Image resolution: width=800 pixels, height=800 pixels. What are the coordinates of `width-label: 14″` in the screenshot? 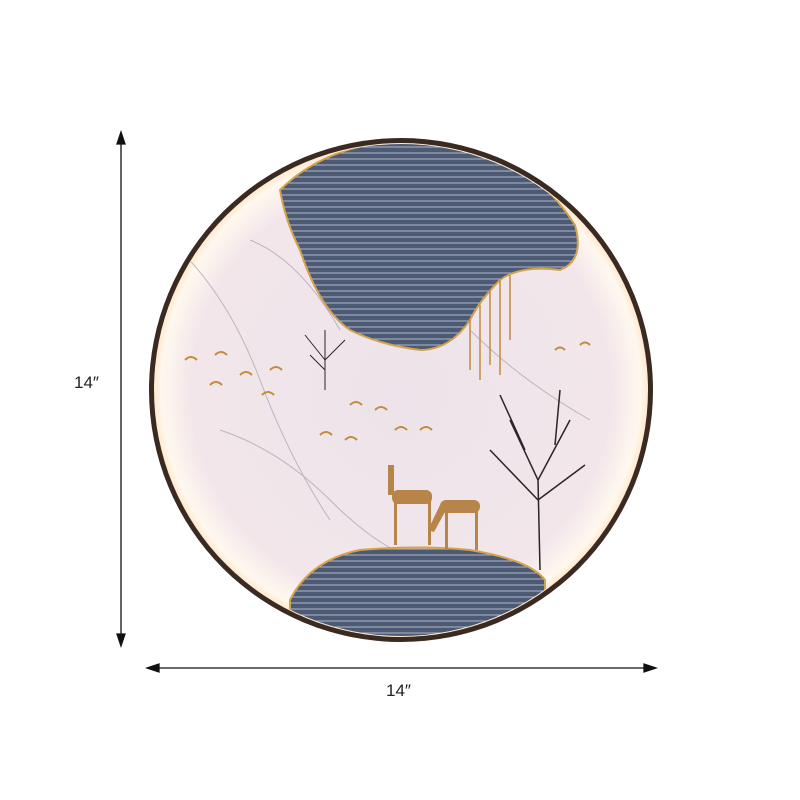 It's located at (398, 690).